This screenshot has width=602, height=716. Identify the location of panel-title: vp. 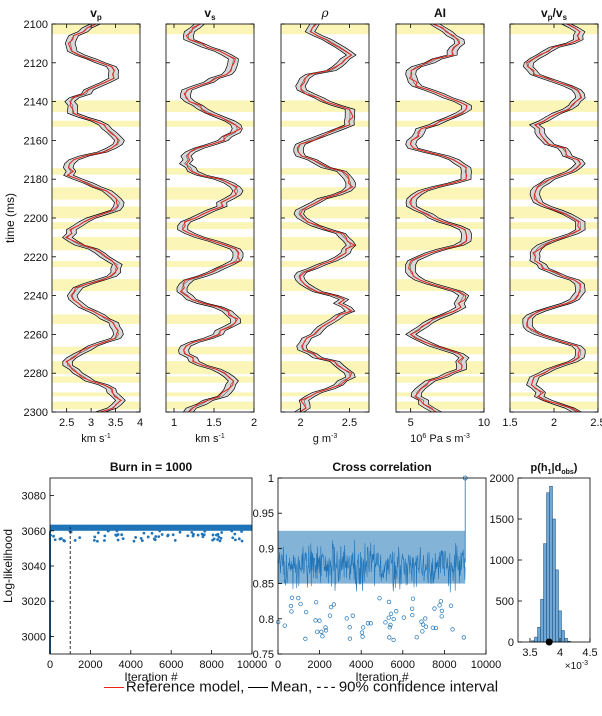
(96, 14).